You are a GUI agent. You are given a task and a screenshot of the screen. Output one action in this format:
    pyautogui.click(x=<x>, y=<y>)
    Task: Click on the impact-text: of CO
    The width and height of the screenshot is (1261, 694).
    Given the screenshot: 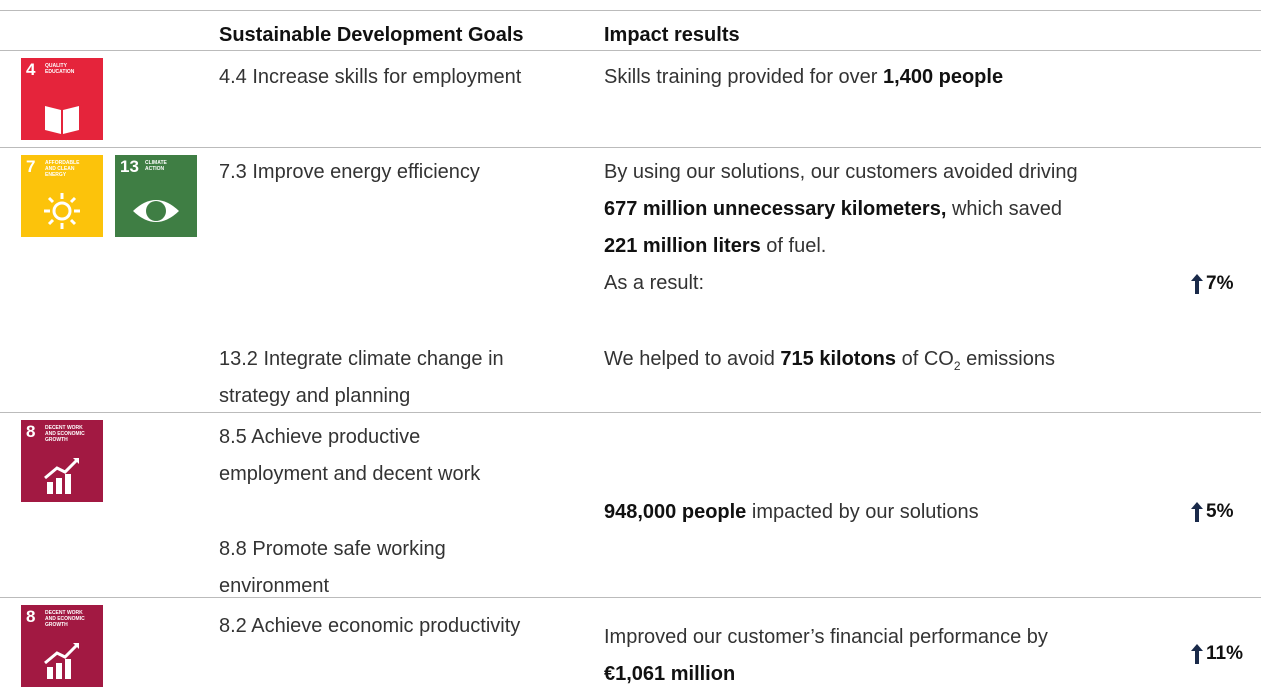 What is the action you would take?
    pyautogui.click(x=925, y=359)
    